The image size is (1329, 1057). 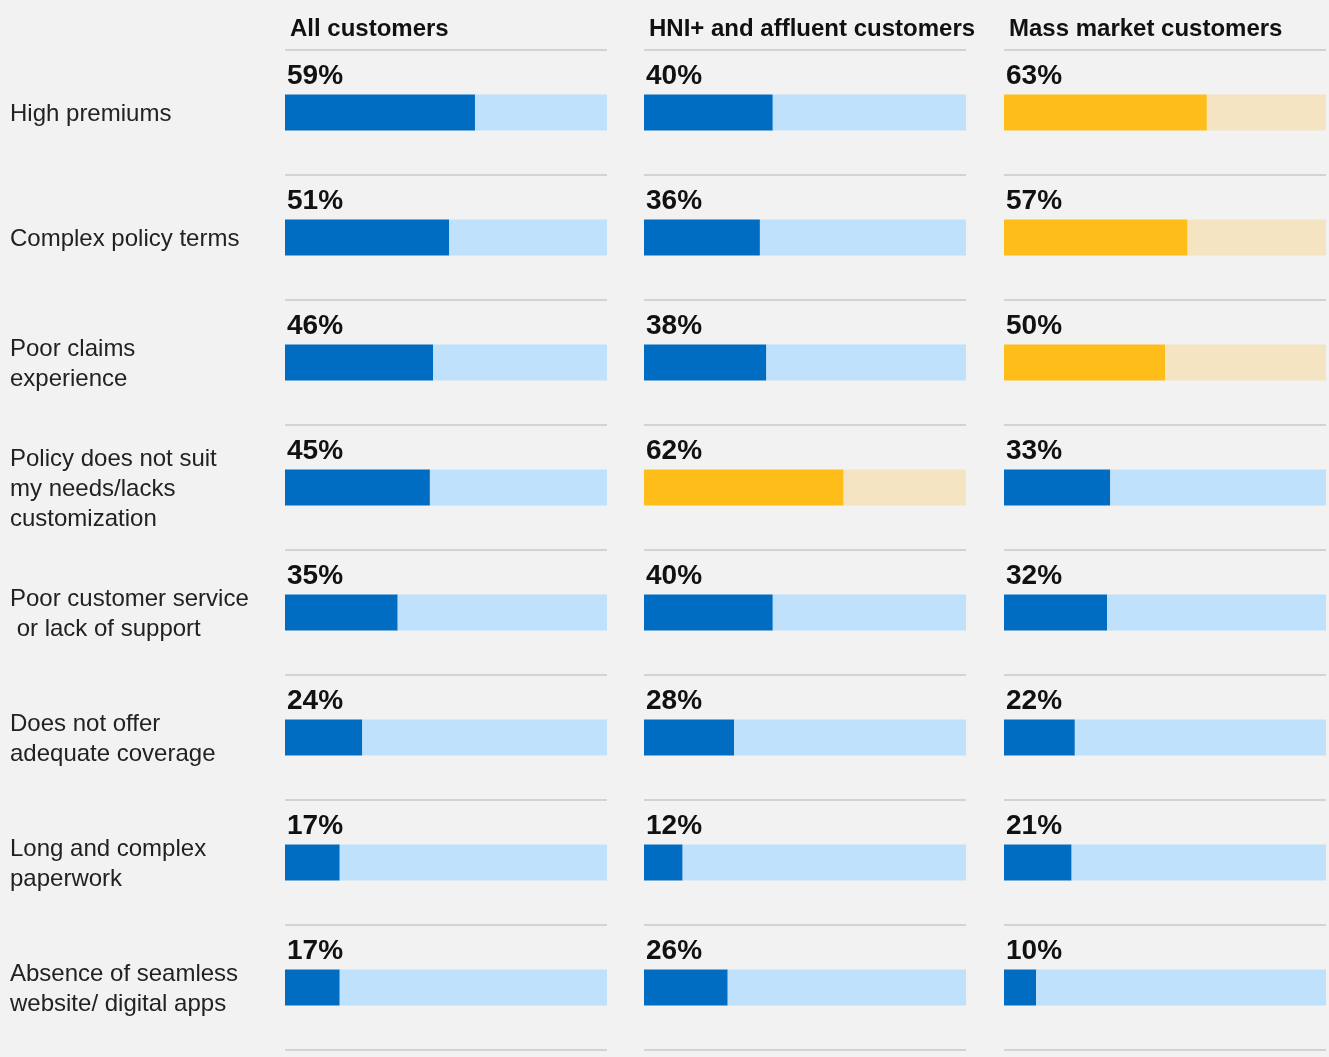 I want to click on data-label: 36%, so click(x=674, y=199).